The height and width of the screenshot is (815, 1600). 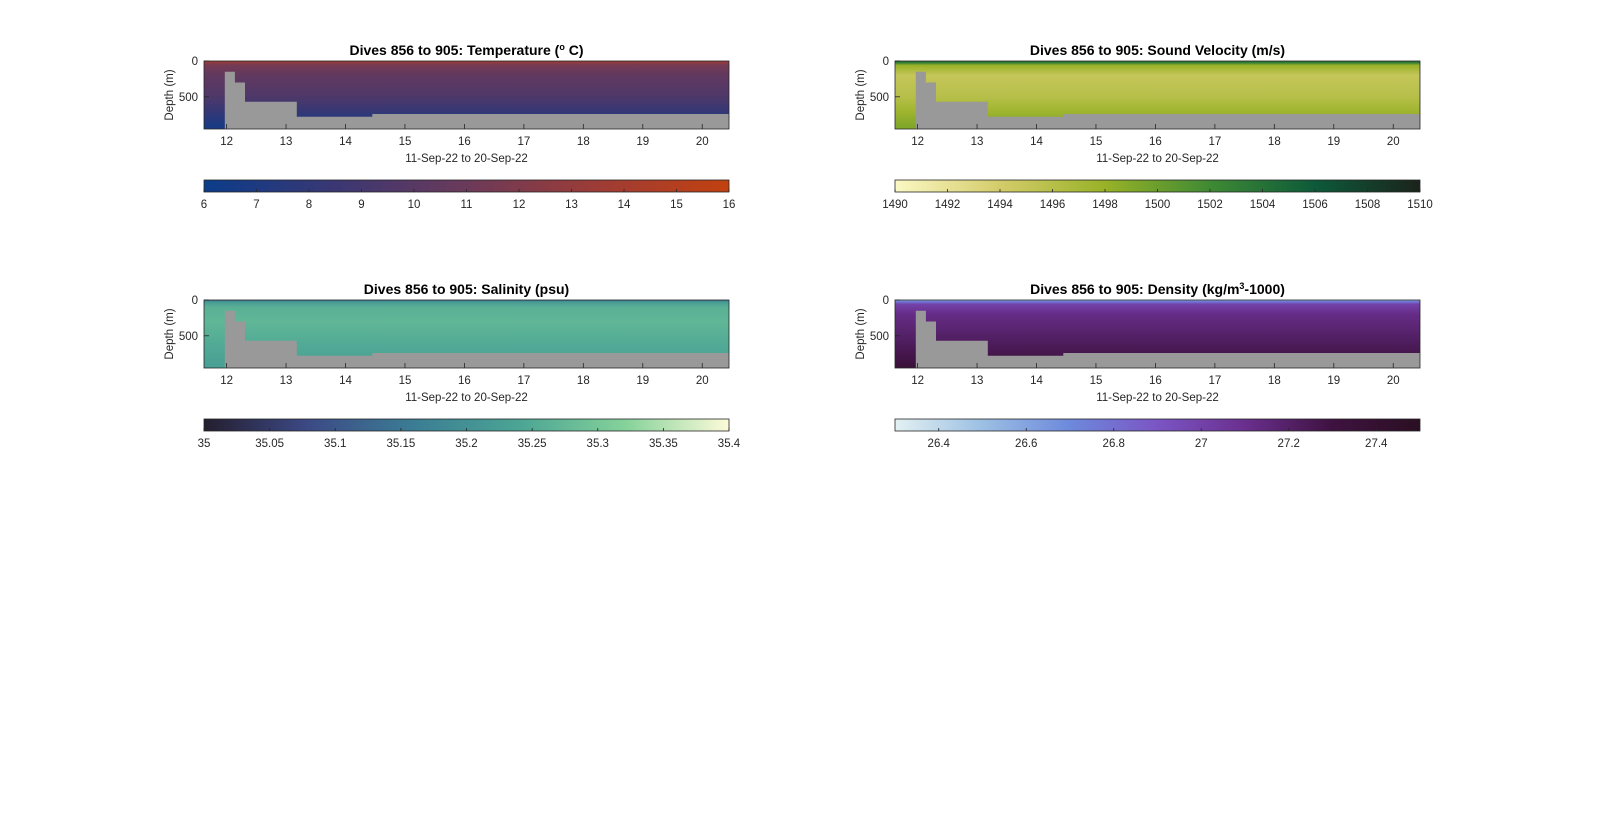 What do you see at coordinates (405, 142) in the screenshot?
I see `temperature-x-tick-label: 15` at bounding box center [405, 142].